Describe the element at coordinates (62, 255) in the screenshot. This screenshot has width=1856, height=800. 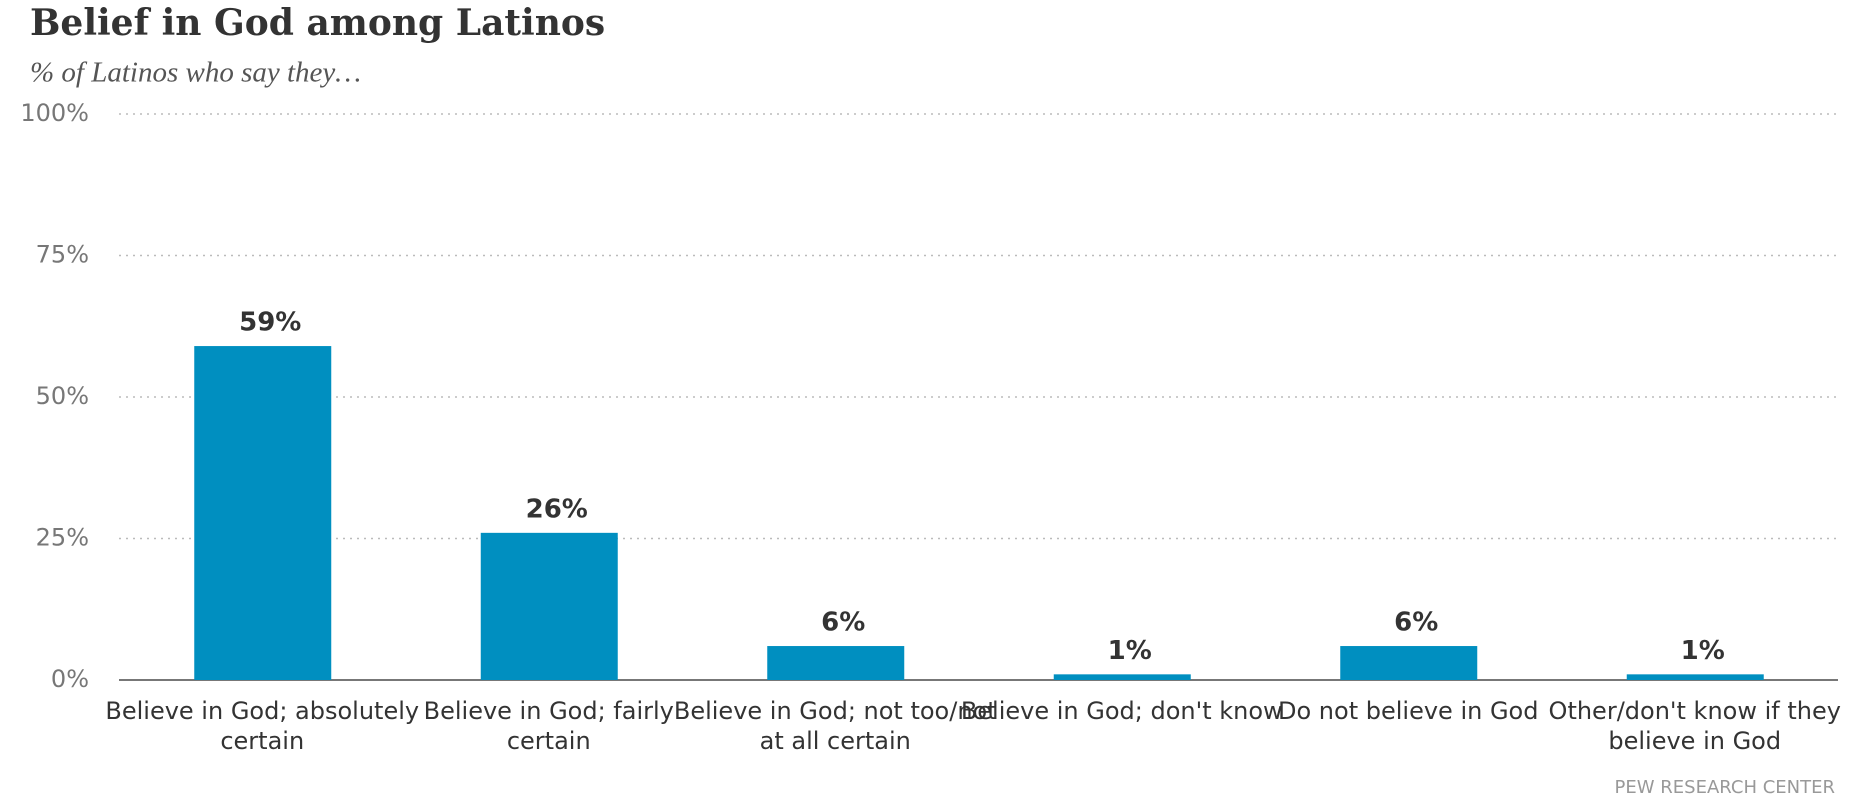
I see `y-tick-label: 75%` at that location.